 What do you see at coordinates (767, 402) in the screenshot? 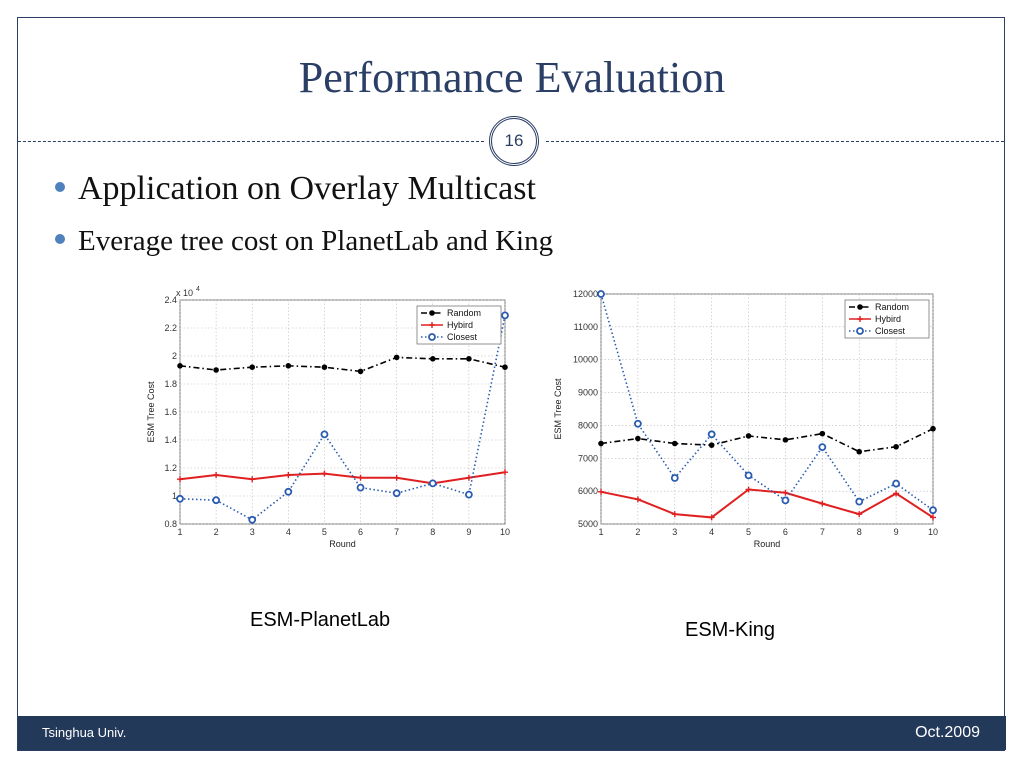
I see `series-line-closest` at bounding box center [767, 402].